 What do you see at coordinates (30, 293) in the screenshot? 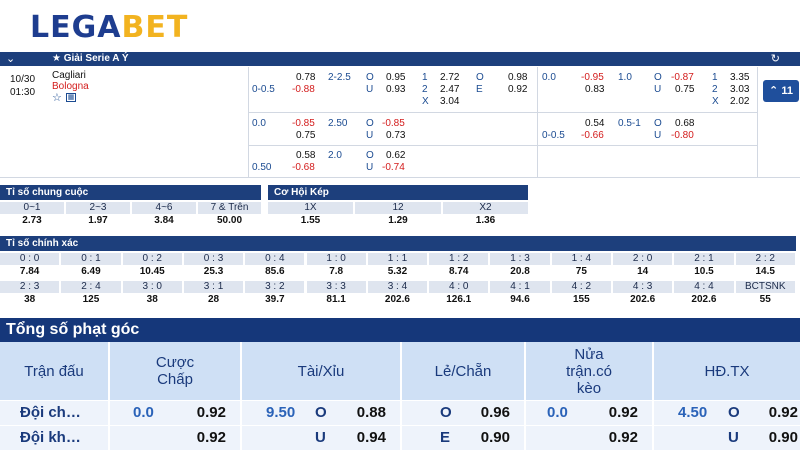
I see `correct-score-cell: 2 : 3 38` at bounding box center [30, 293].